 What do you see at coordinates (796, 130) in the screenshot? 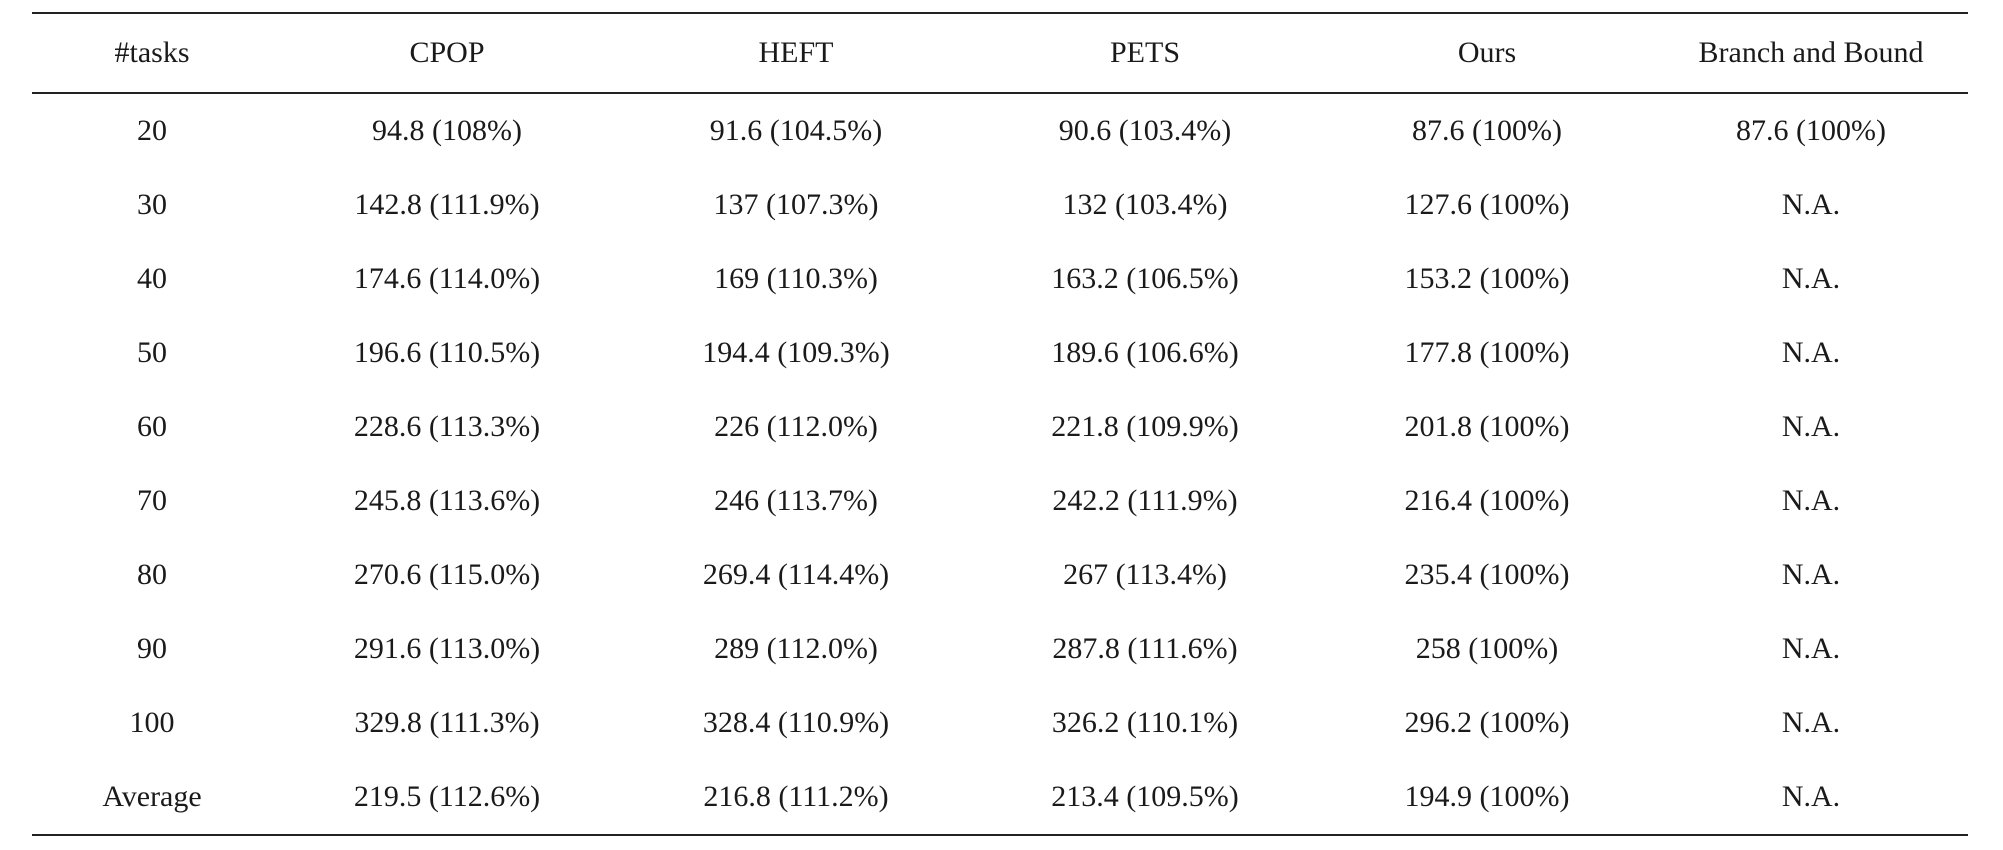
I see `cell-heft: 91.6 (104.5%)` at bounding box center [796, 130].